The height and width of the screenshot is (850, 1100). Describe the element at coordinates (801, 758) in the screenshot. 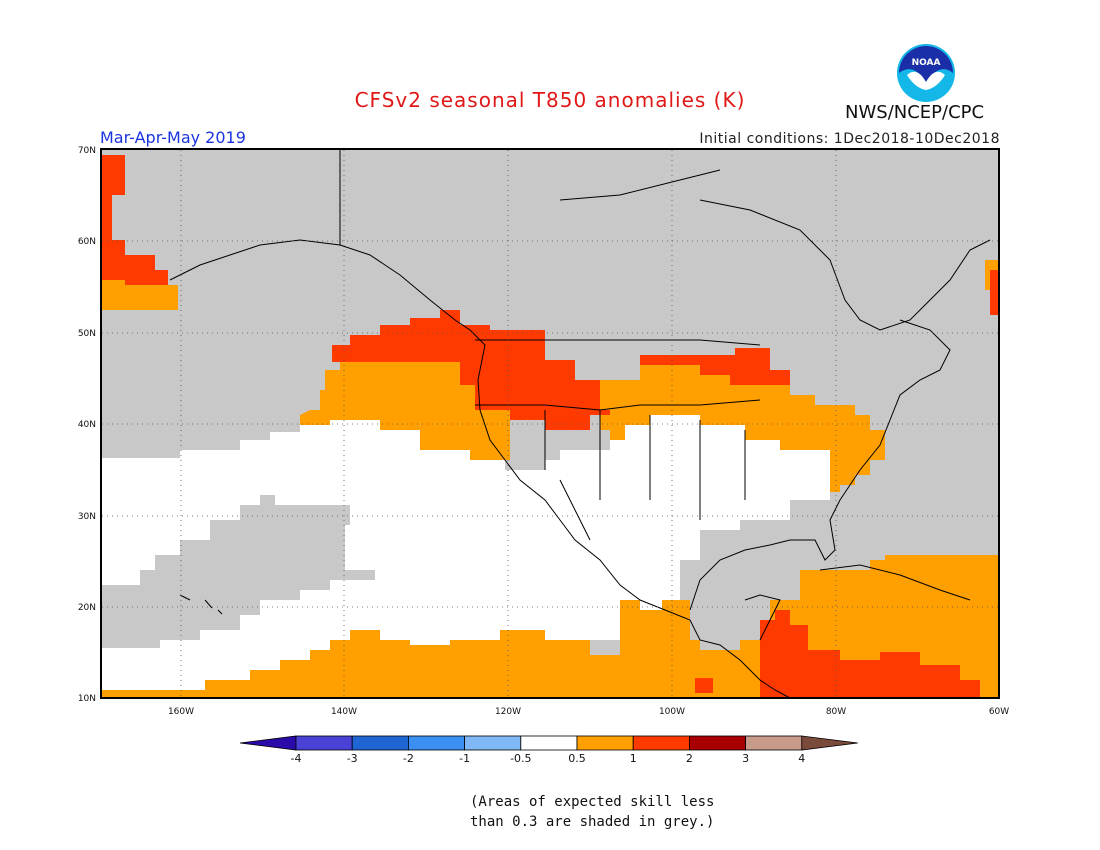

I see `colorbar-tick-label: 4` at that location.